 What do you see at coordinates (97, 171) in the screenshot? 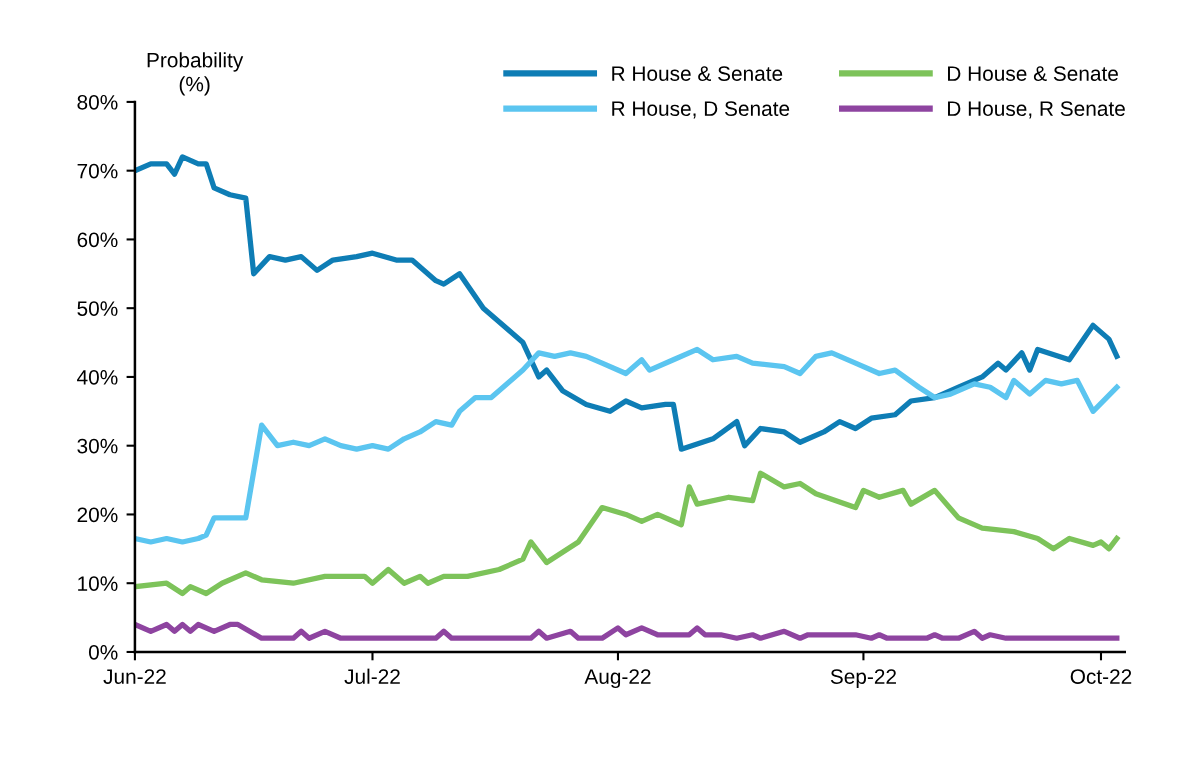
I see `y-tick-label: 70%` at bounding box center [97, 171].